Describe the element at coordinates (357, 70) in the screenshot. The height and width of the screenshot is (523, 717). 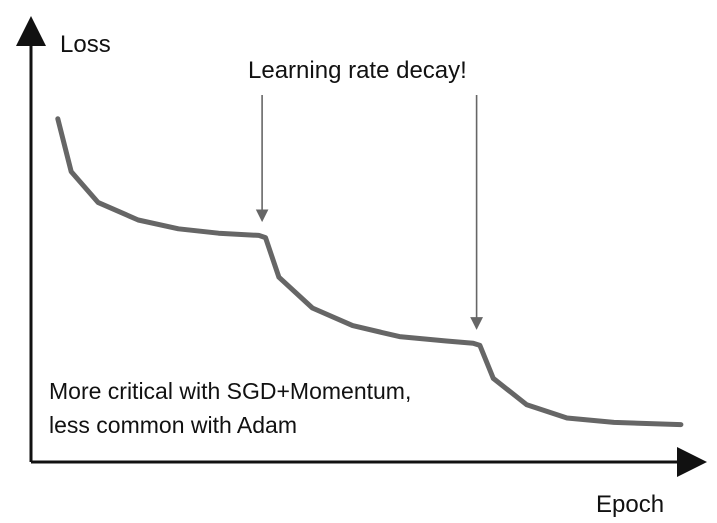
I see `annotation-title: Learning rate decay!` at that location.